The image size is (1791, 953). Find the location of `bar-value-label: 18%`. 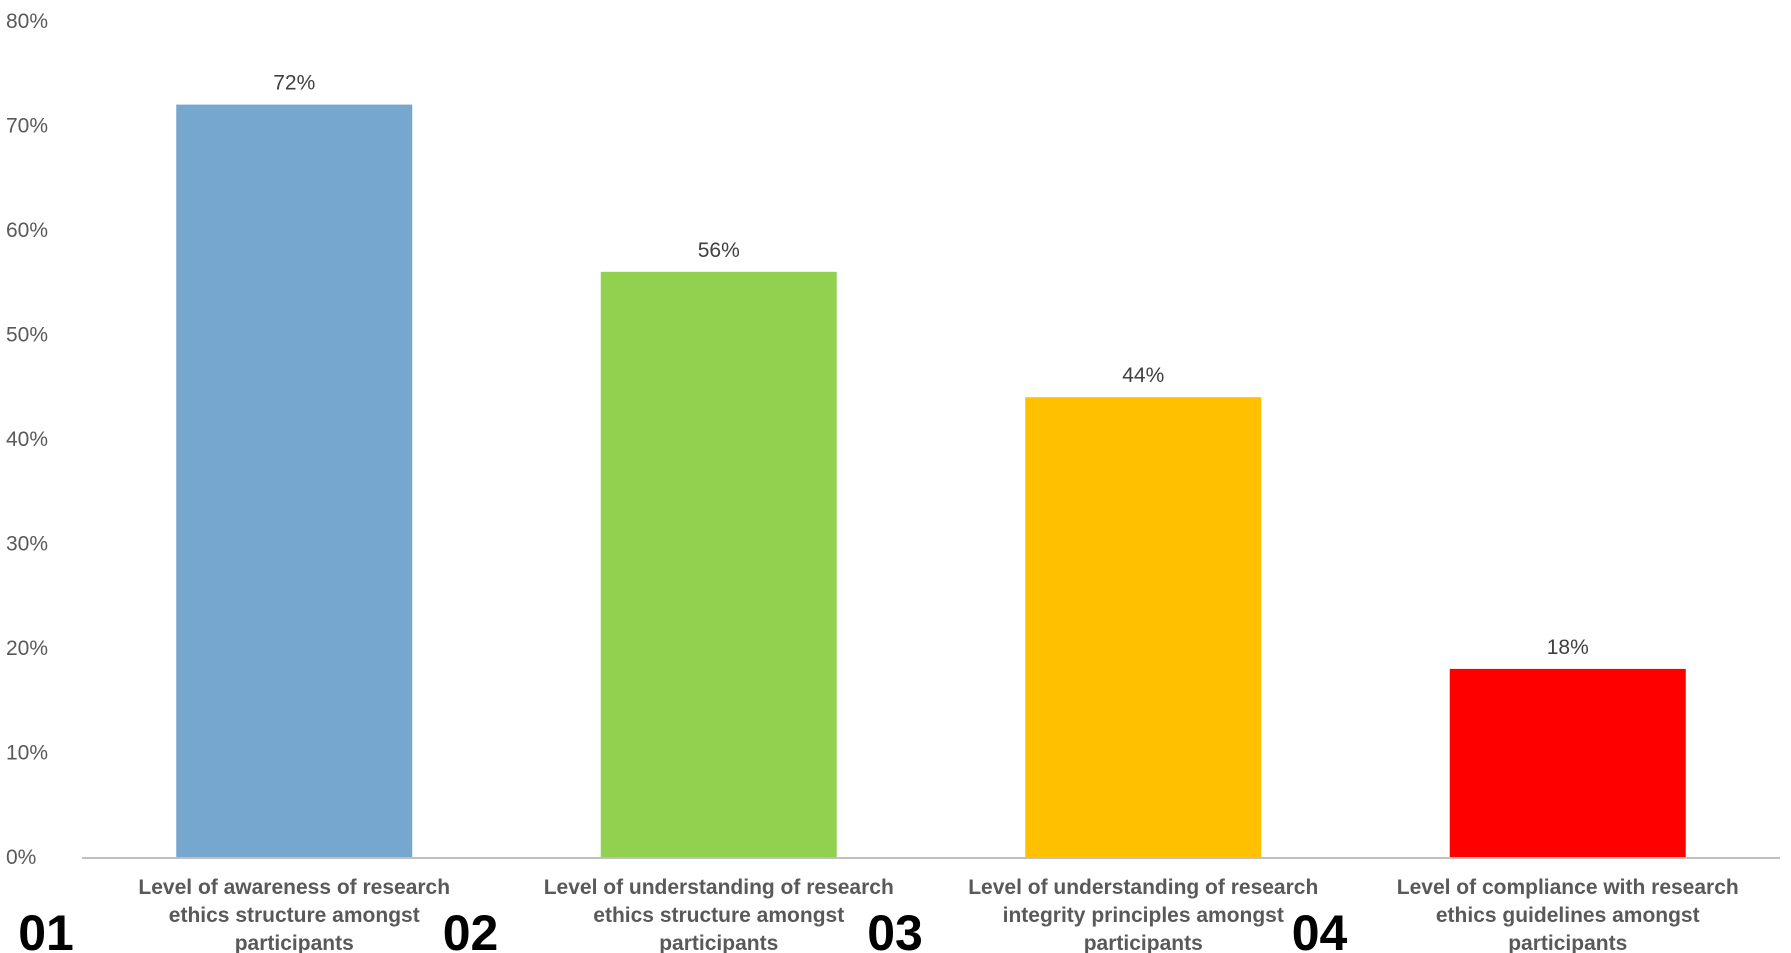

bar-value-label: 18% is located at coordinates (1568, 647).